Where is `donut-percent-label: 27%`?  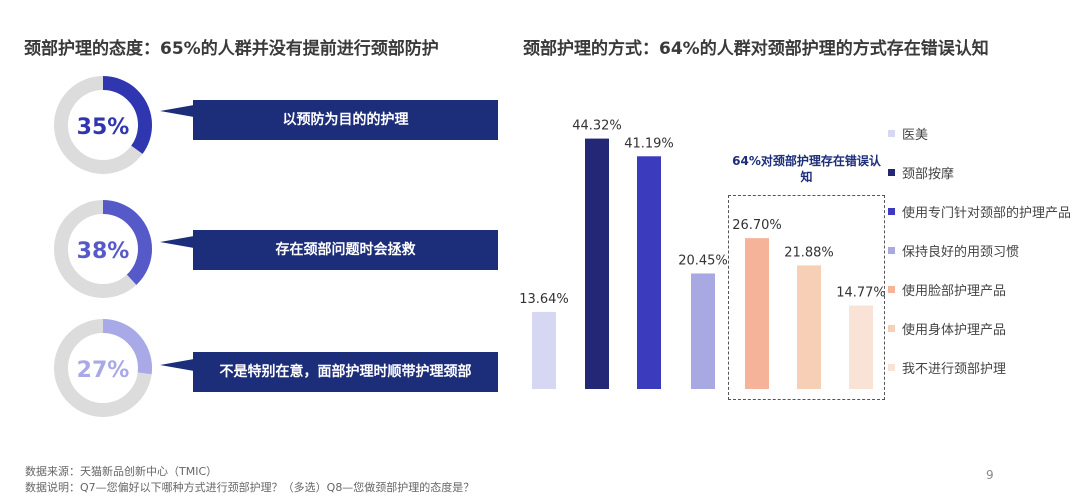 donut-percent-label: 27% is located at coordinates (103, 370).